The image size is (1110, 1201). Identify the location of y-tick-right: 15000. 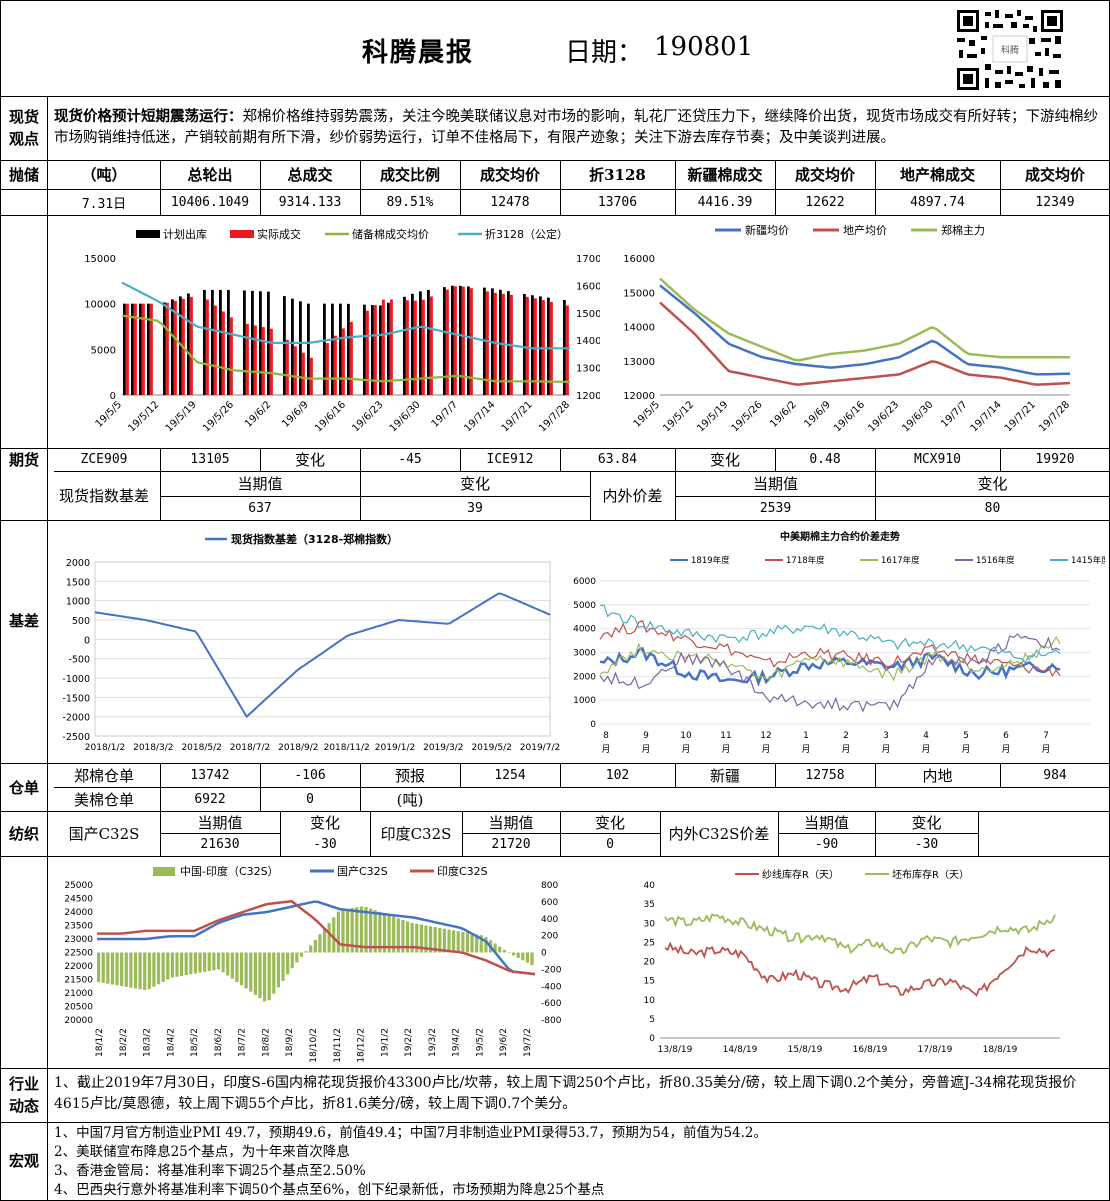
(588, 314).